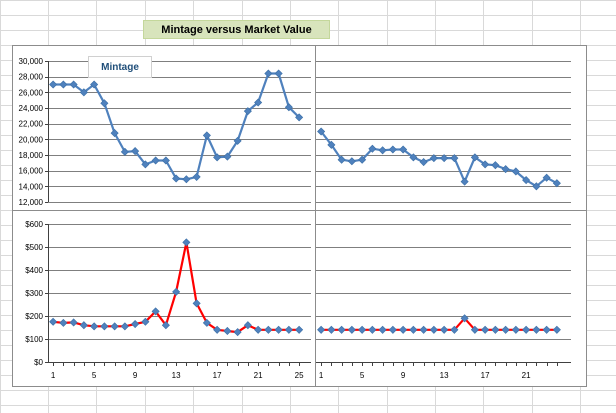 The height and width of the screenshot is (413, 616). Describe the element at coordinates (31, 61) in the screenshot. I see `y-tick-label: 30,000` at that location.